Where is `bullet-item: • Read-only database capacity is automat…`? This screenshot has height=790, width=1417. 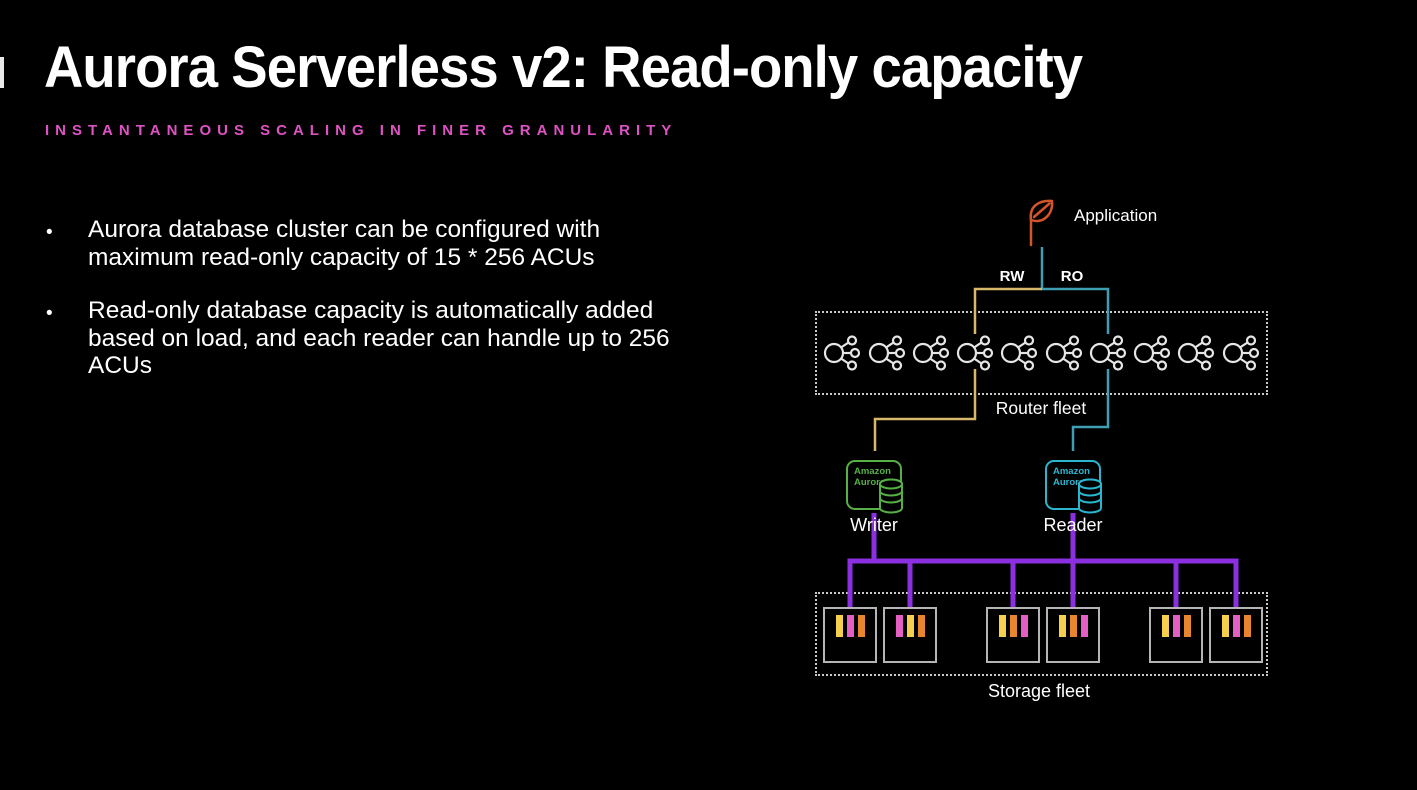 bullet-item: • Read-only database capacity is automat… is located at coordinates (366, 338).